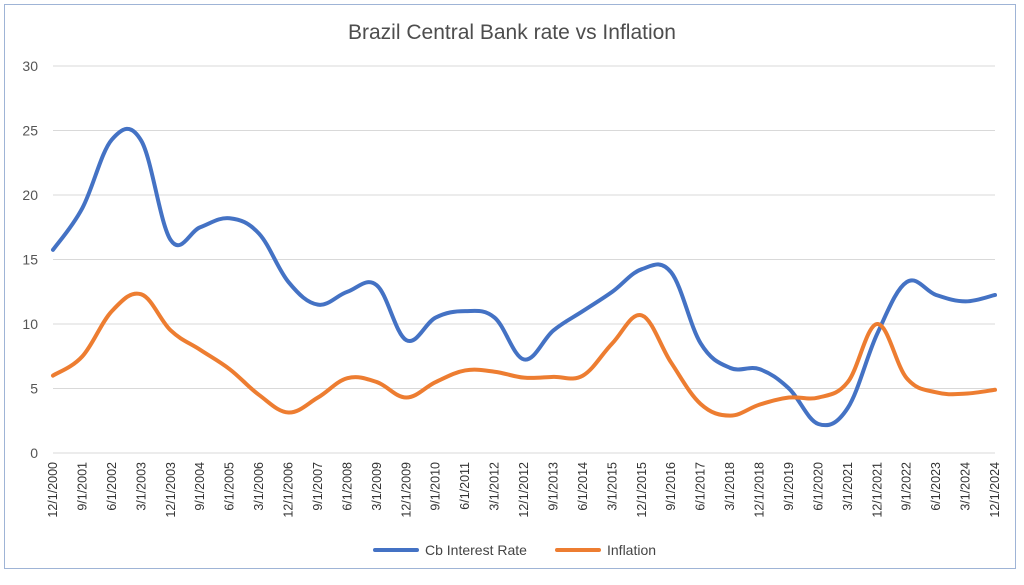  Describe the element at coordinates (995, 490) in the screenshot. I see `x-tick-label: 12/1/2024` at that location.